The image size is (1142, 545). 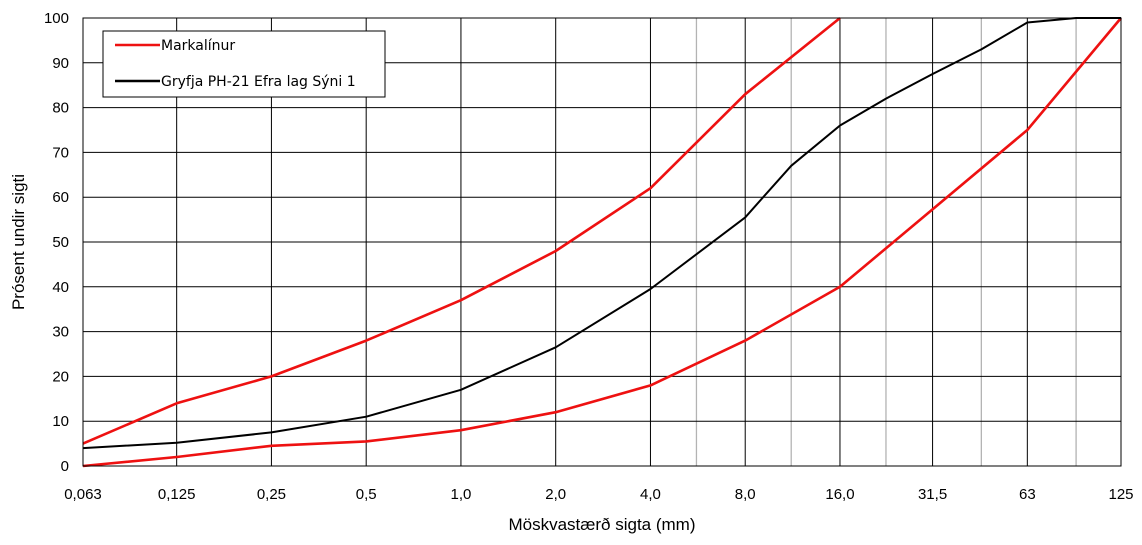 I want to click on y-tick-label: 60, so click(x=60, y=197).